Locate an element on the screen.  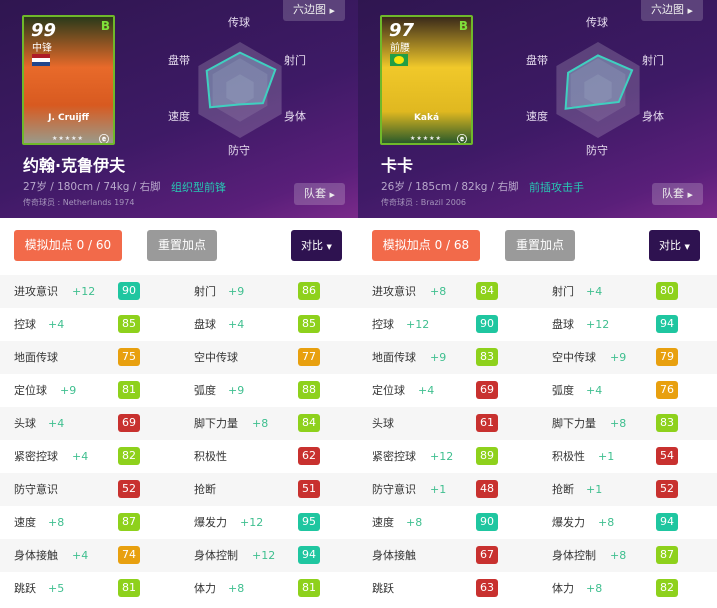
stat-row: 控球 +12 90 盘球 +12 94 is located at coordinates (537, 324).